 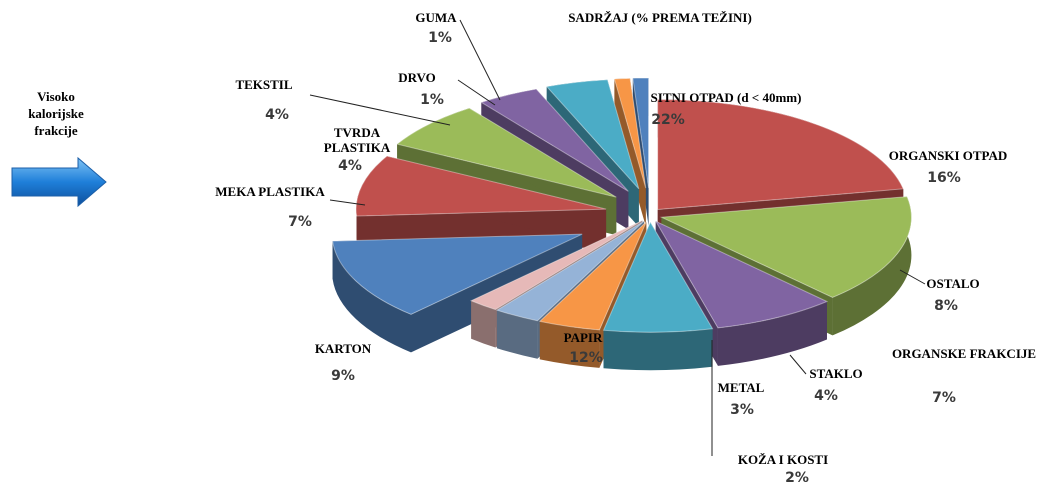 I want to click on slice-label: TVRDA PLASTIKA, so click(x=357, y=140).